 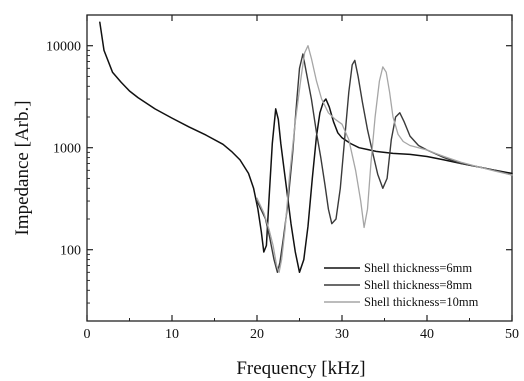 I want to click on y-tick-label: 1000, so click(x=67, y=149).